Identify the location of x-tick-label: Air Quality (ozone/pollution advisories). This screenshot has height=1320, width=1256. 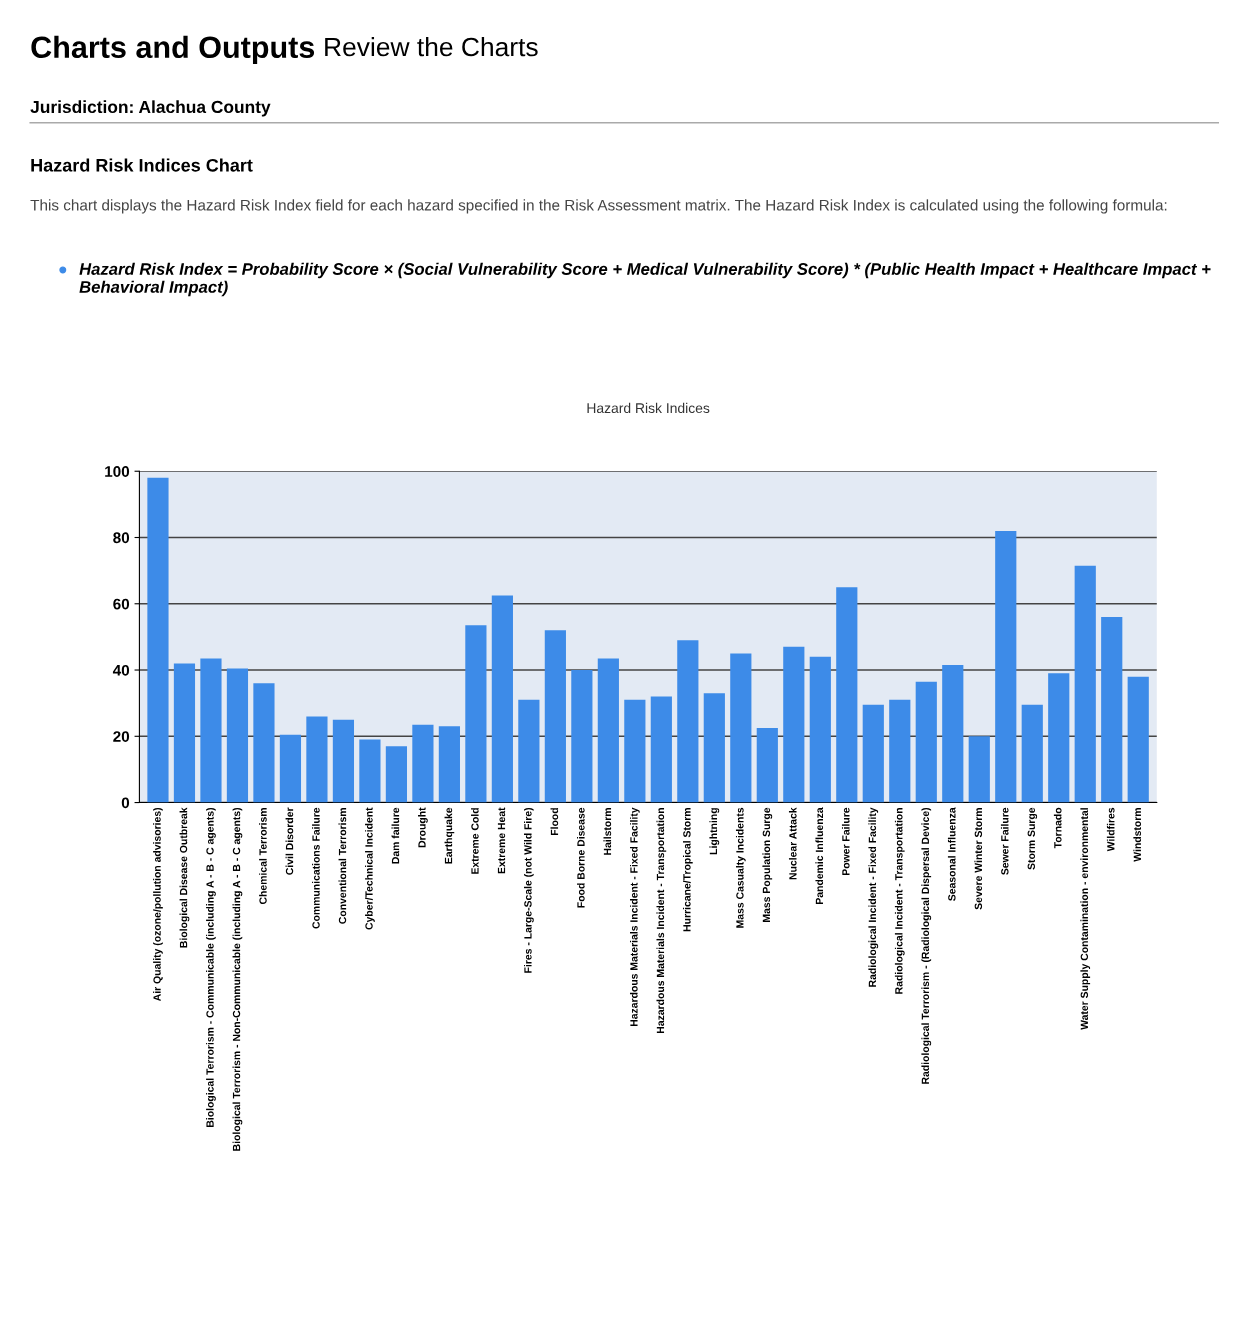
(158, 904).